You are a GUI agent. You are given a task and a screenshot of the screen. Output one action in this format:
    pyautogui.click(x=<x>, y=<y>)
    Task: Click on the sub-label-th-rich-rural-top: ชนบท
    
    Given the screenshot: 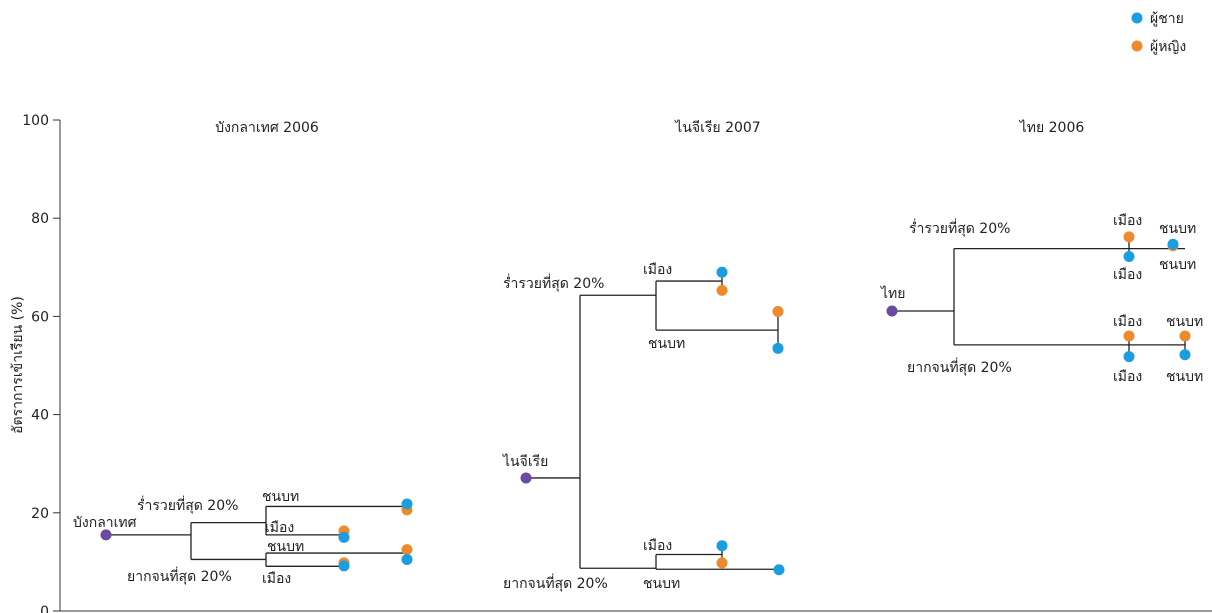 What is the action you would take?
    pyautogui.click(x=1177, y=229)
    